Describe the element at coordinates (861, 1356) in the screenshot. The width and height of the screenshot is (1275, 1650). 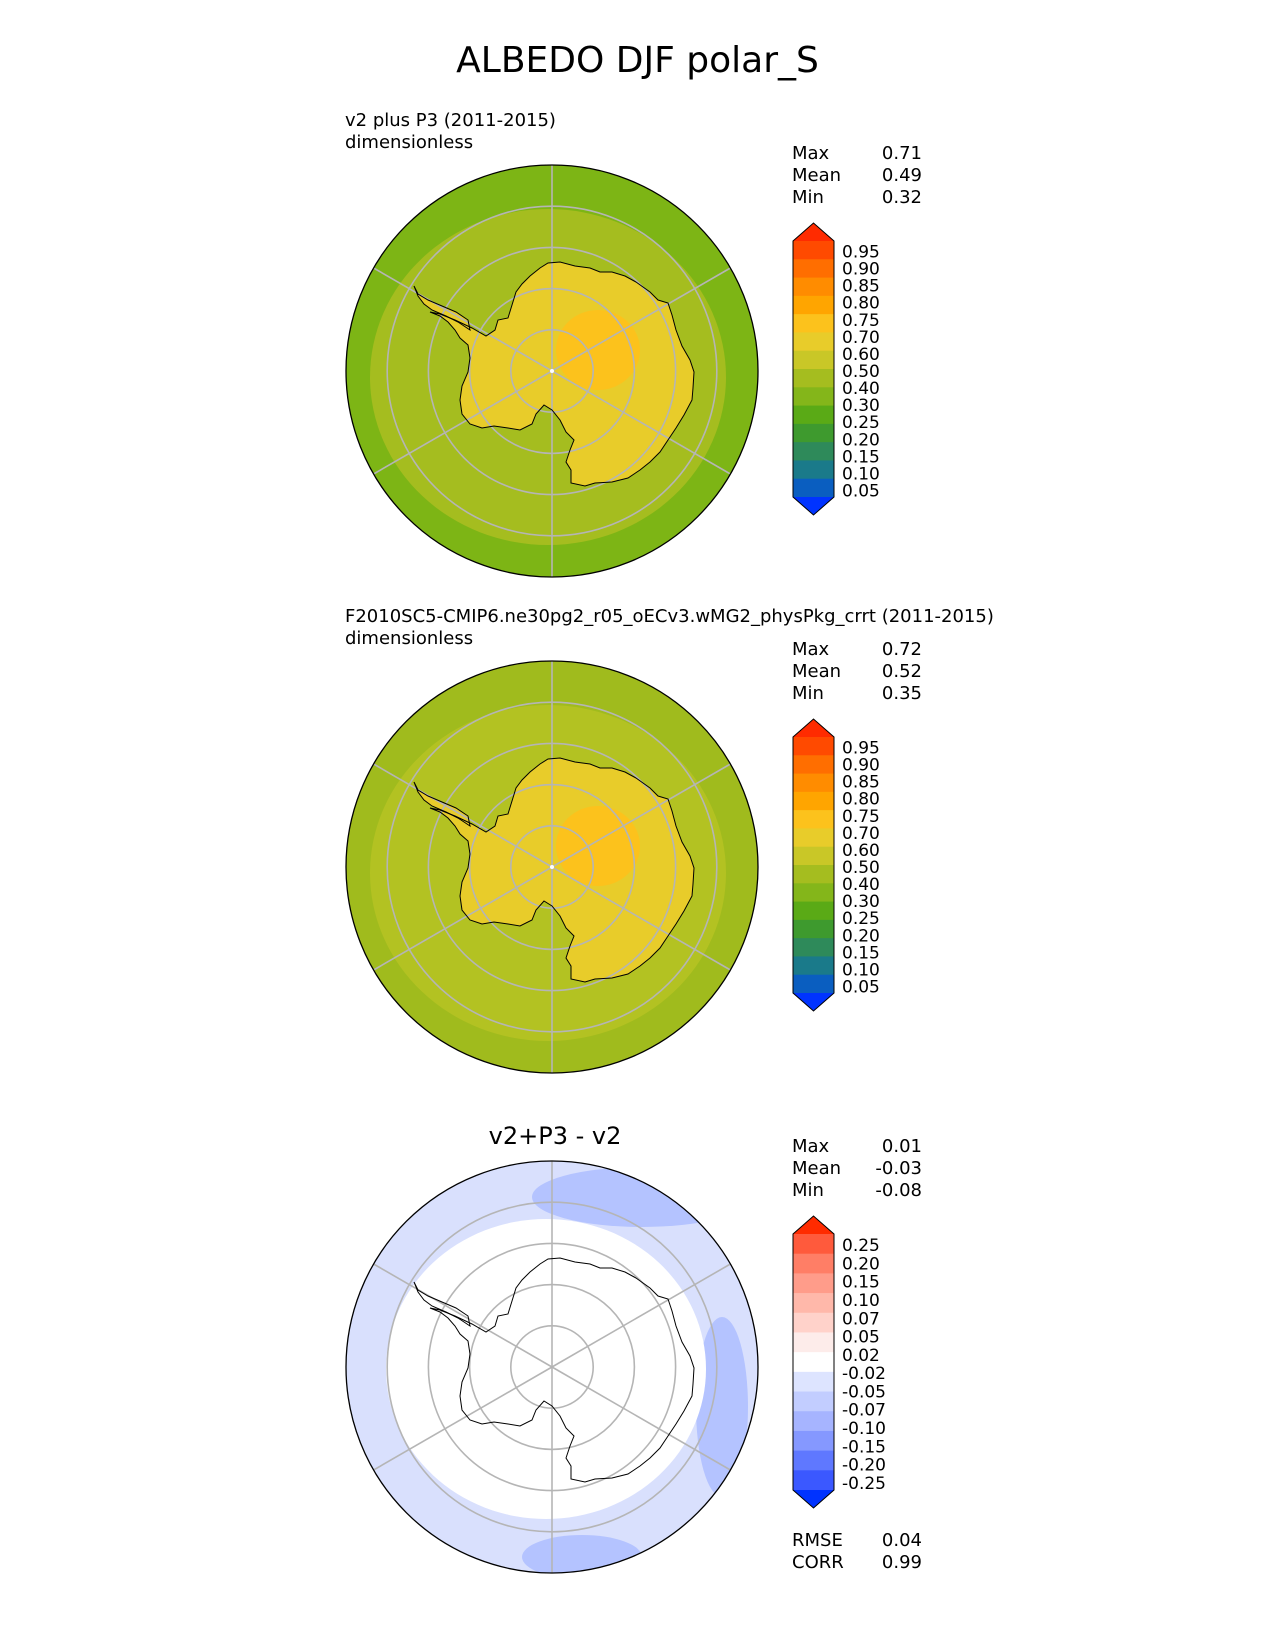
I see `colorbar-tick-label: 0.02` at that location.